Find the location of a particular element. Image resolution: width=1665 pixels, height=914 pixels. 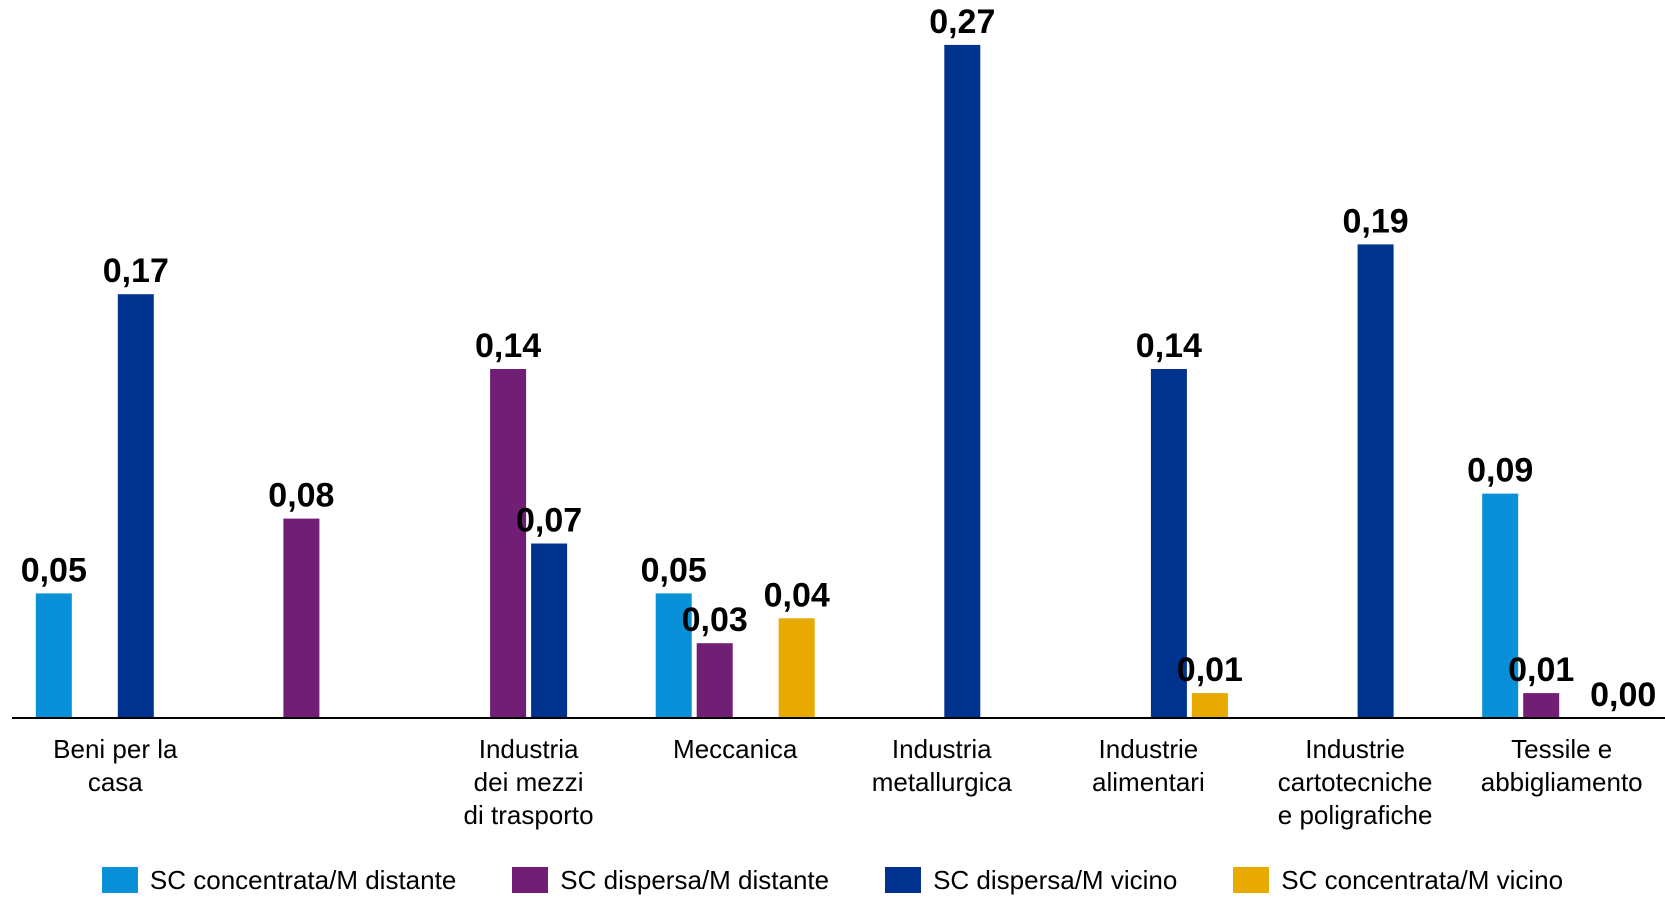

category-label-3: Industria dei mezzi di trasporto is located at coordinates (529, 782).